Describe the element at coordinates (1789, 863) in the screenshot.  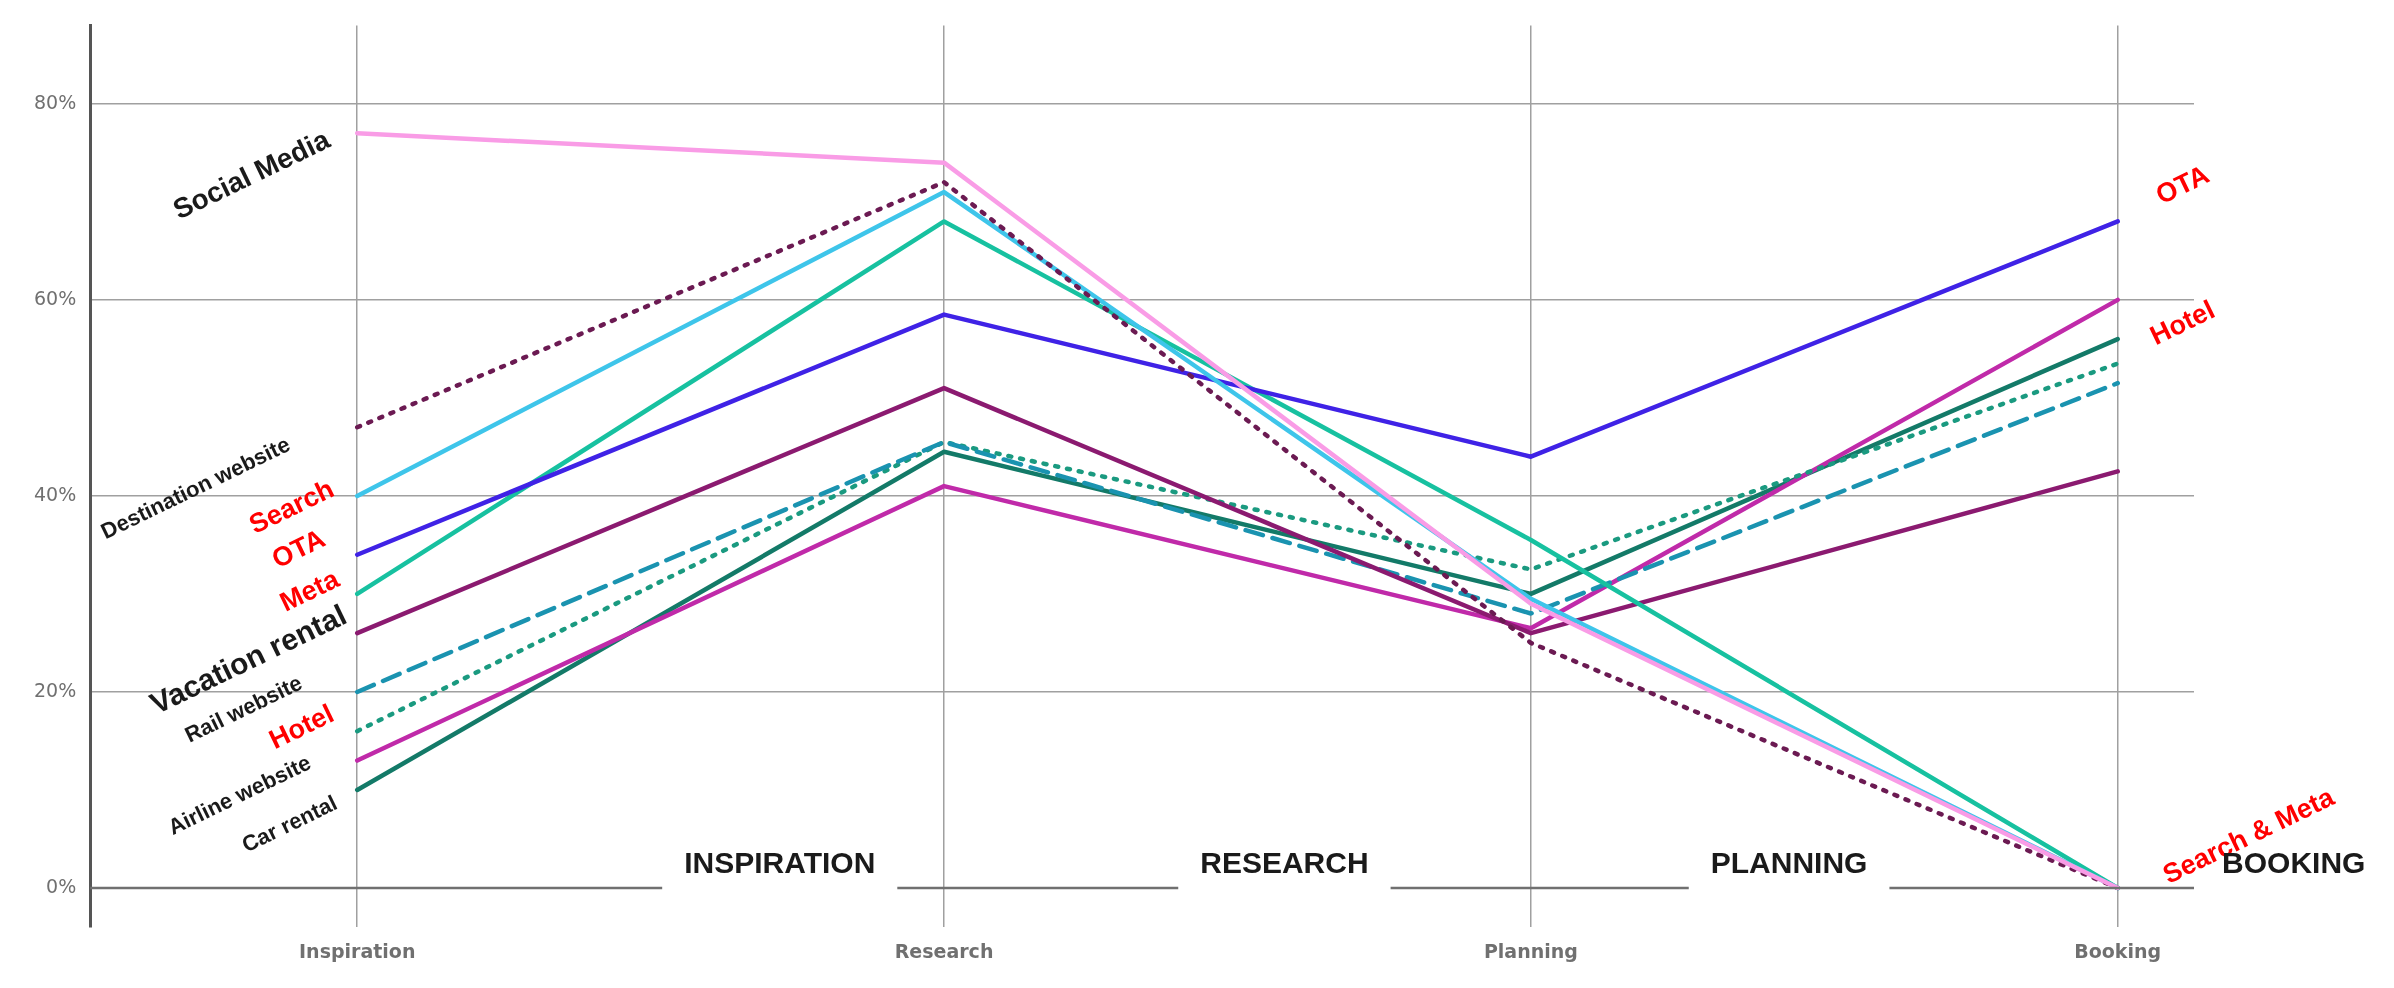
I see `annotation: PLANNING` at that location.